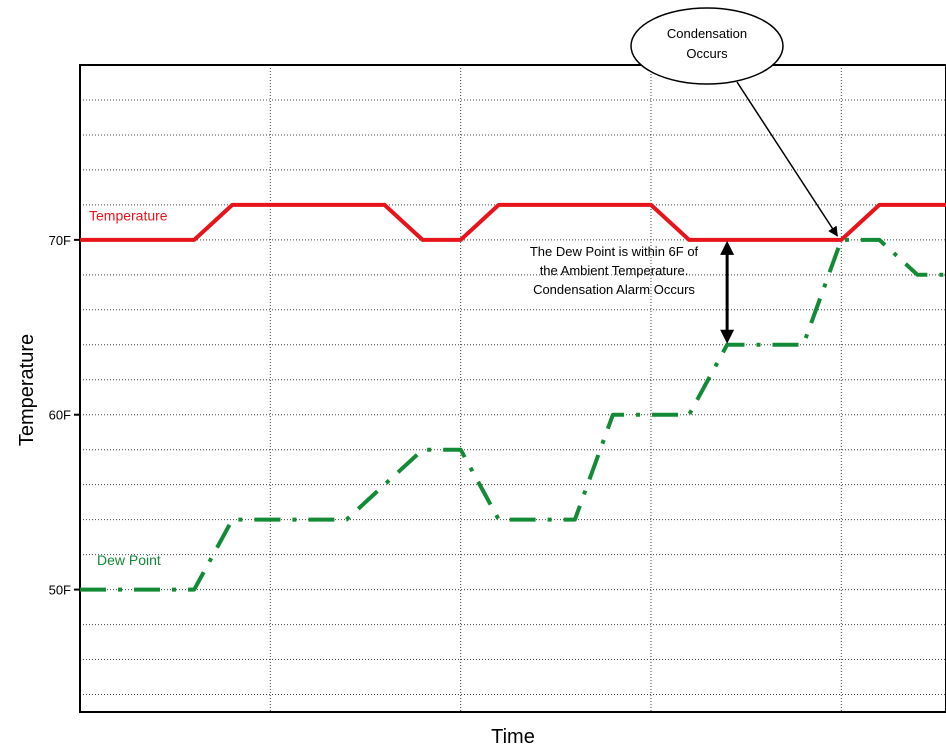 The height and width of the screenshot is (750, 946). What do you see at coordinates (60, 240) in the screenshot?
I see `y-tick-label: 70F` at bounding box center [60, 240].